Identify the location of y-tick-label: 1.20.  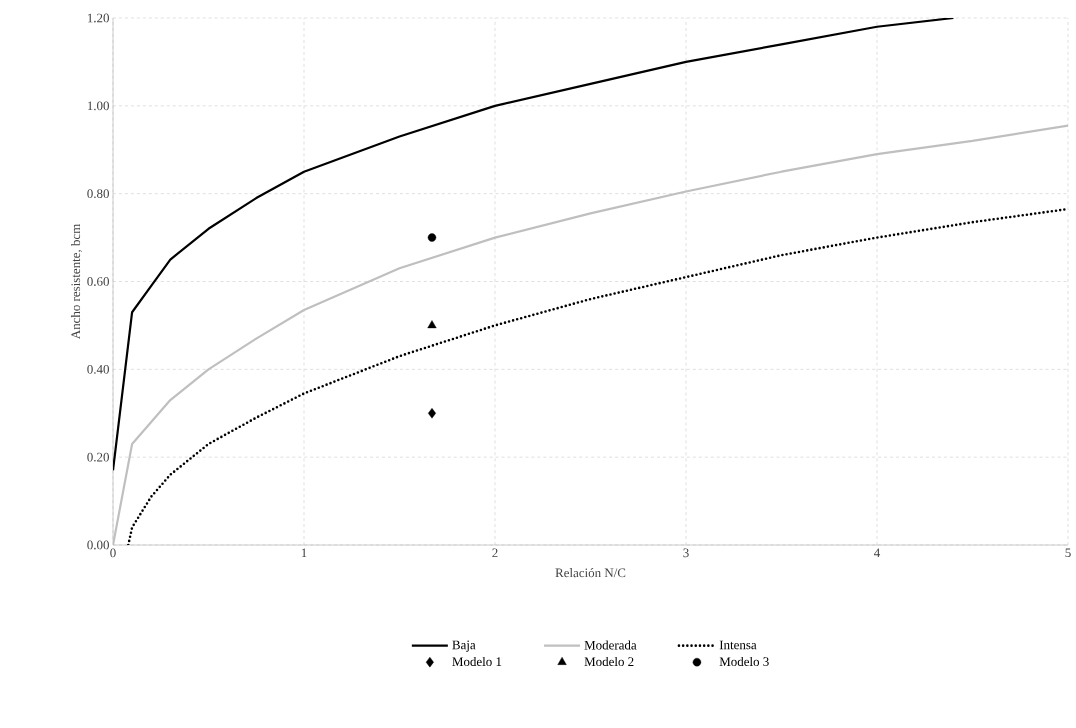
(98, 18).